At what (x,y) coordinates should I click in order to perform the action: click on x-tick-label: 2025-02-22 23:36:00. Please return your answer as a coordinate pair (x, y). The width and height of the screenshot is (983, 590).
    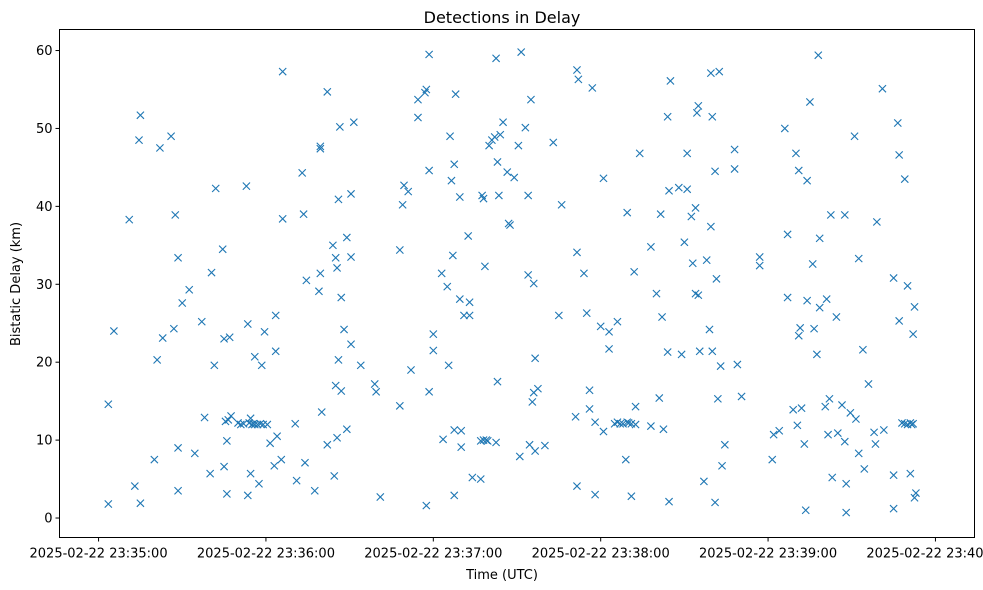
    Looking at the image, I should click on (266, 554).